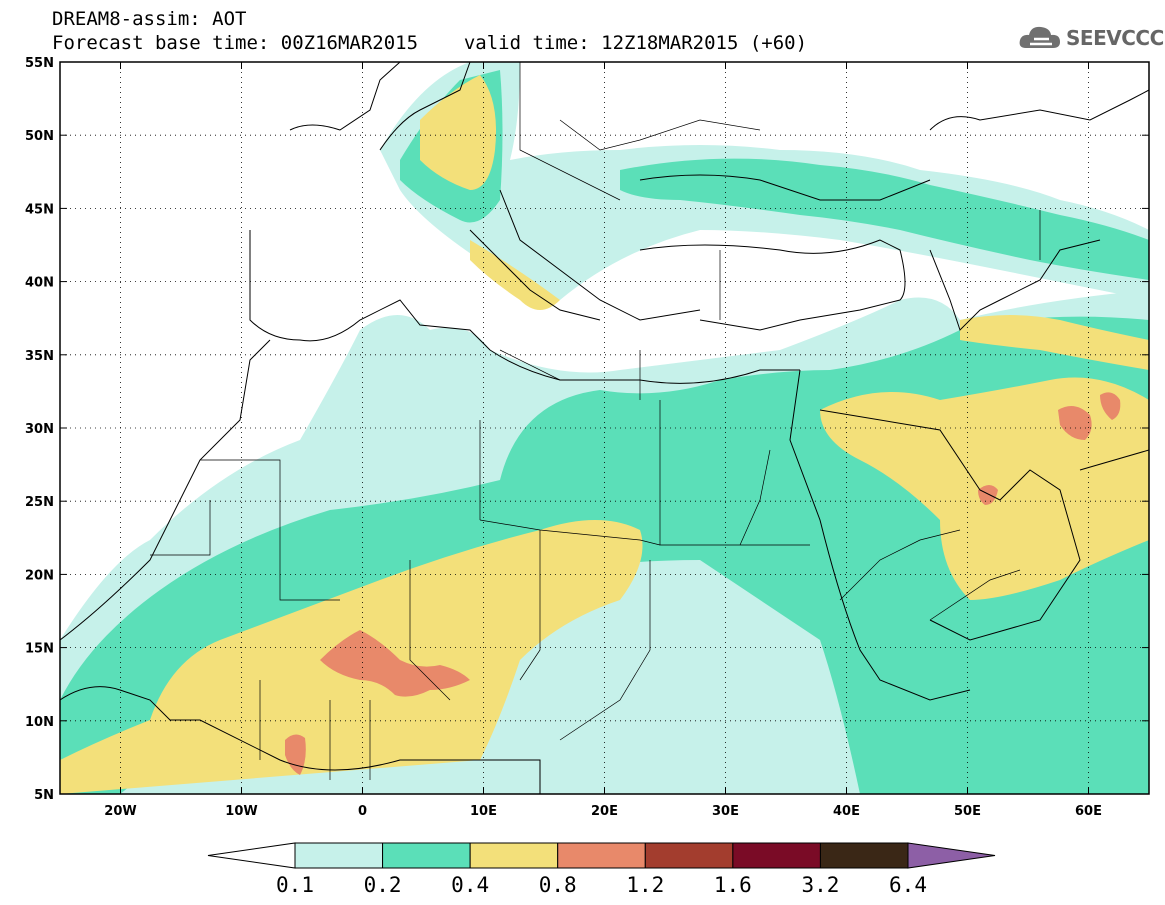 This screenshot has height=905, width=1165. I want to click on map-title: DREAM8-assim: AOT, so click(149, 19).